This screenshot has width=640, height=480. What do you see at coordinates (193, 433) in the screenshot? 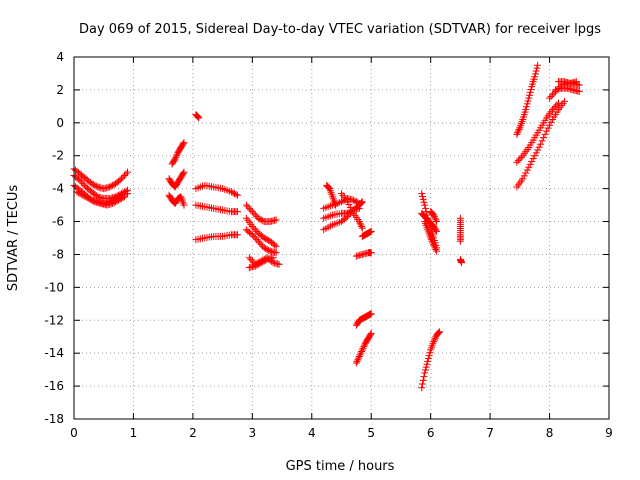
I see `x-tick-label: 2` at bounding box center [193, 433].